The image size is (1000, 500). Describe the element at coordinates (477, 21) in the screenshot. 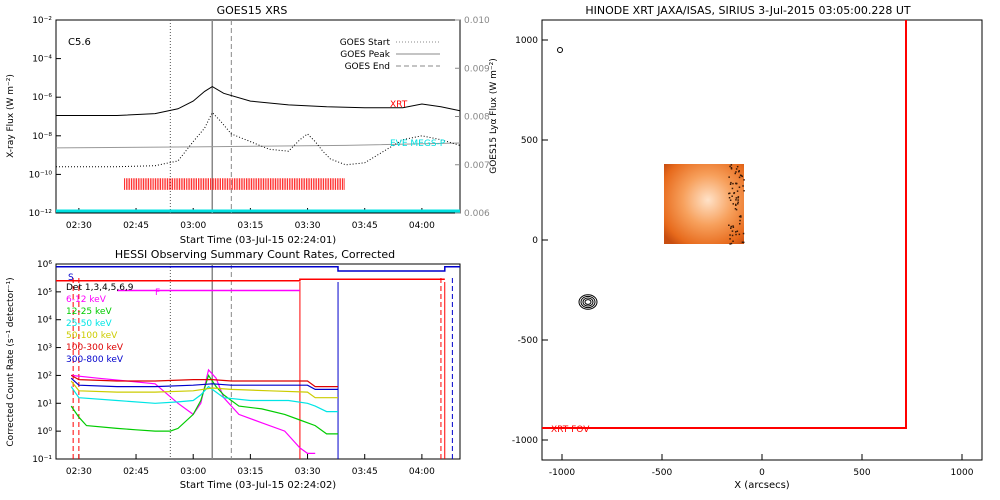

I see `goes-y-right-tick-label: 0.010` at that location.